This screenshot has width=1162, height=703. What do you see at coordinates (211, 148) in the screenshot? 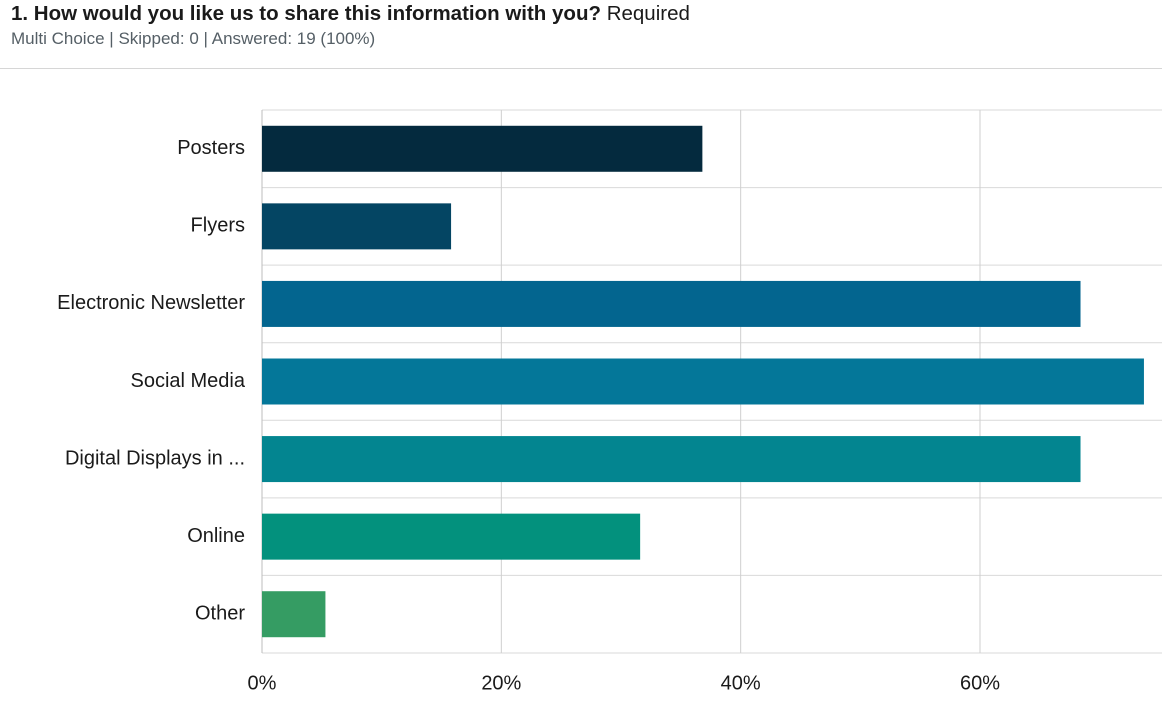
I see `category-label: Posters` at bounding box center [211, 148].